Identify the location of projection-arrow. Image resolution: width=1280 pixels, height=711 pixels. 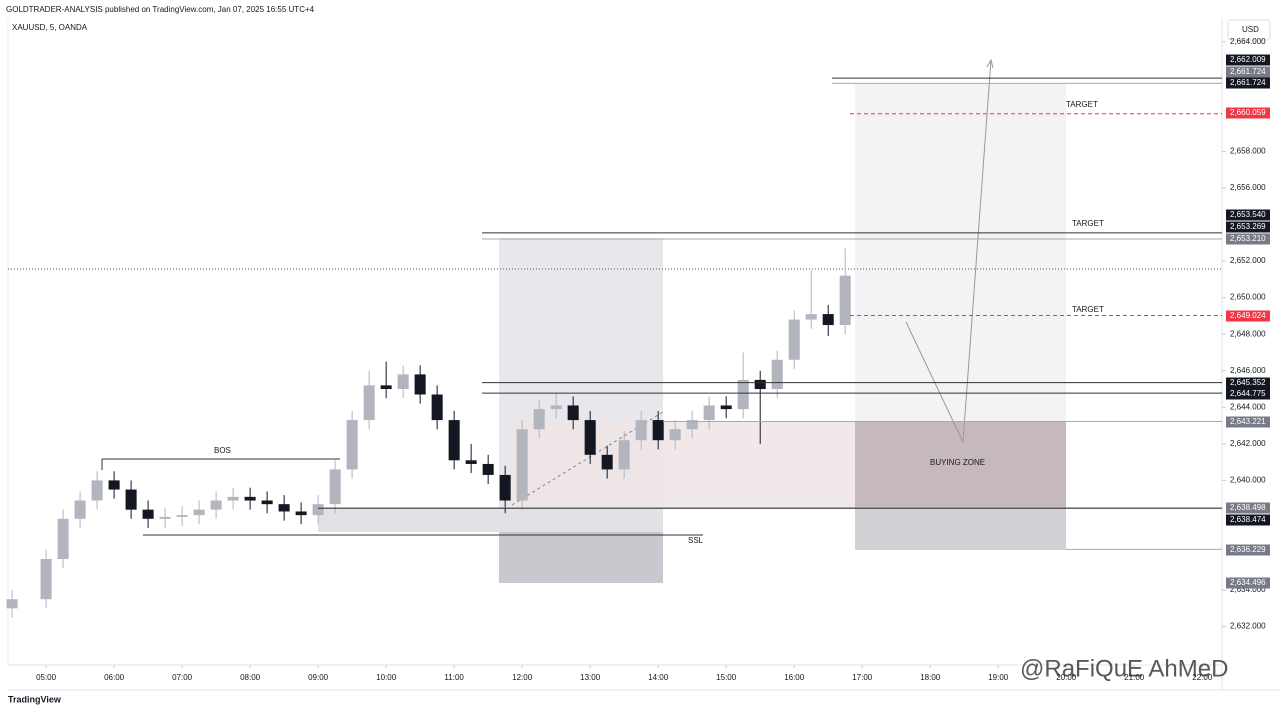
(948, 251).